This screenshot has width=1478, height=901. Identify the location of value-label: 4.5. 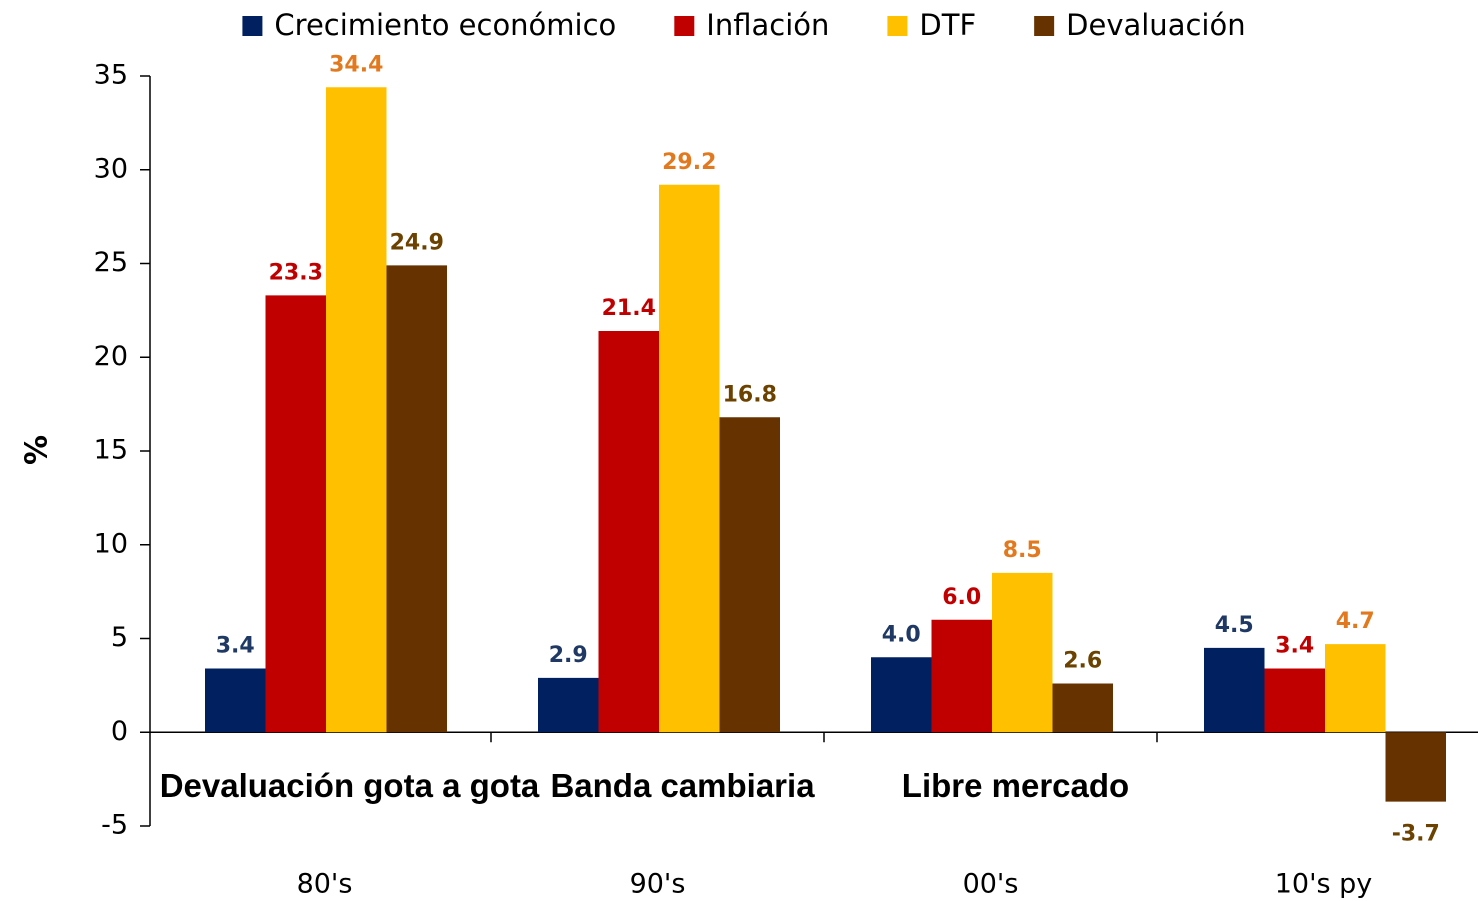
(1234, 625).